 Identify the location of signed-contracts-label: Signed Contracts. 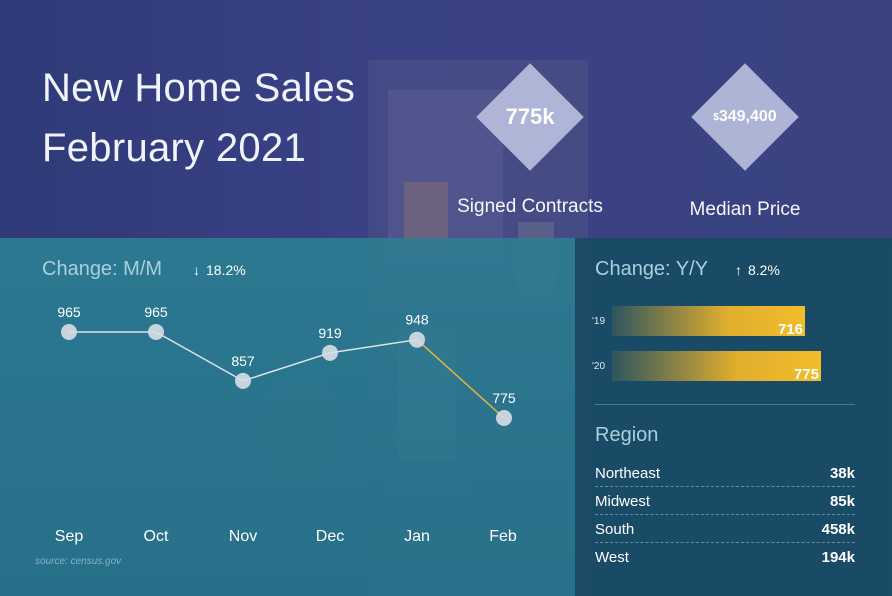
(530, 206).